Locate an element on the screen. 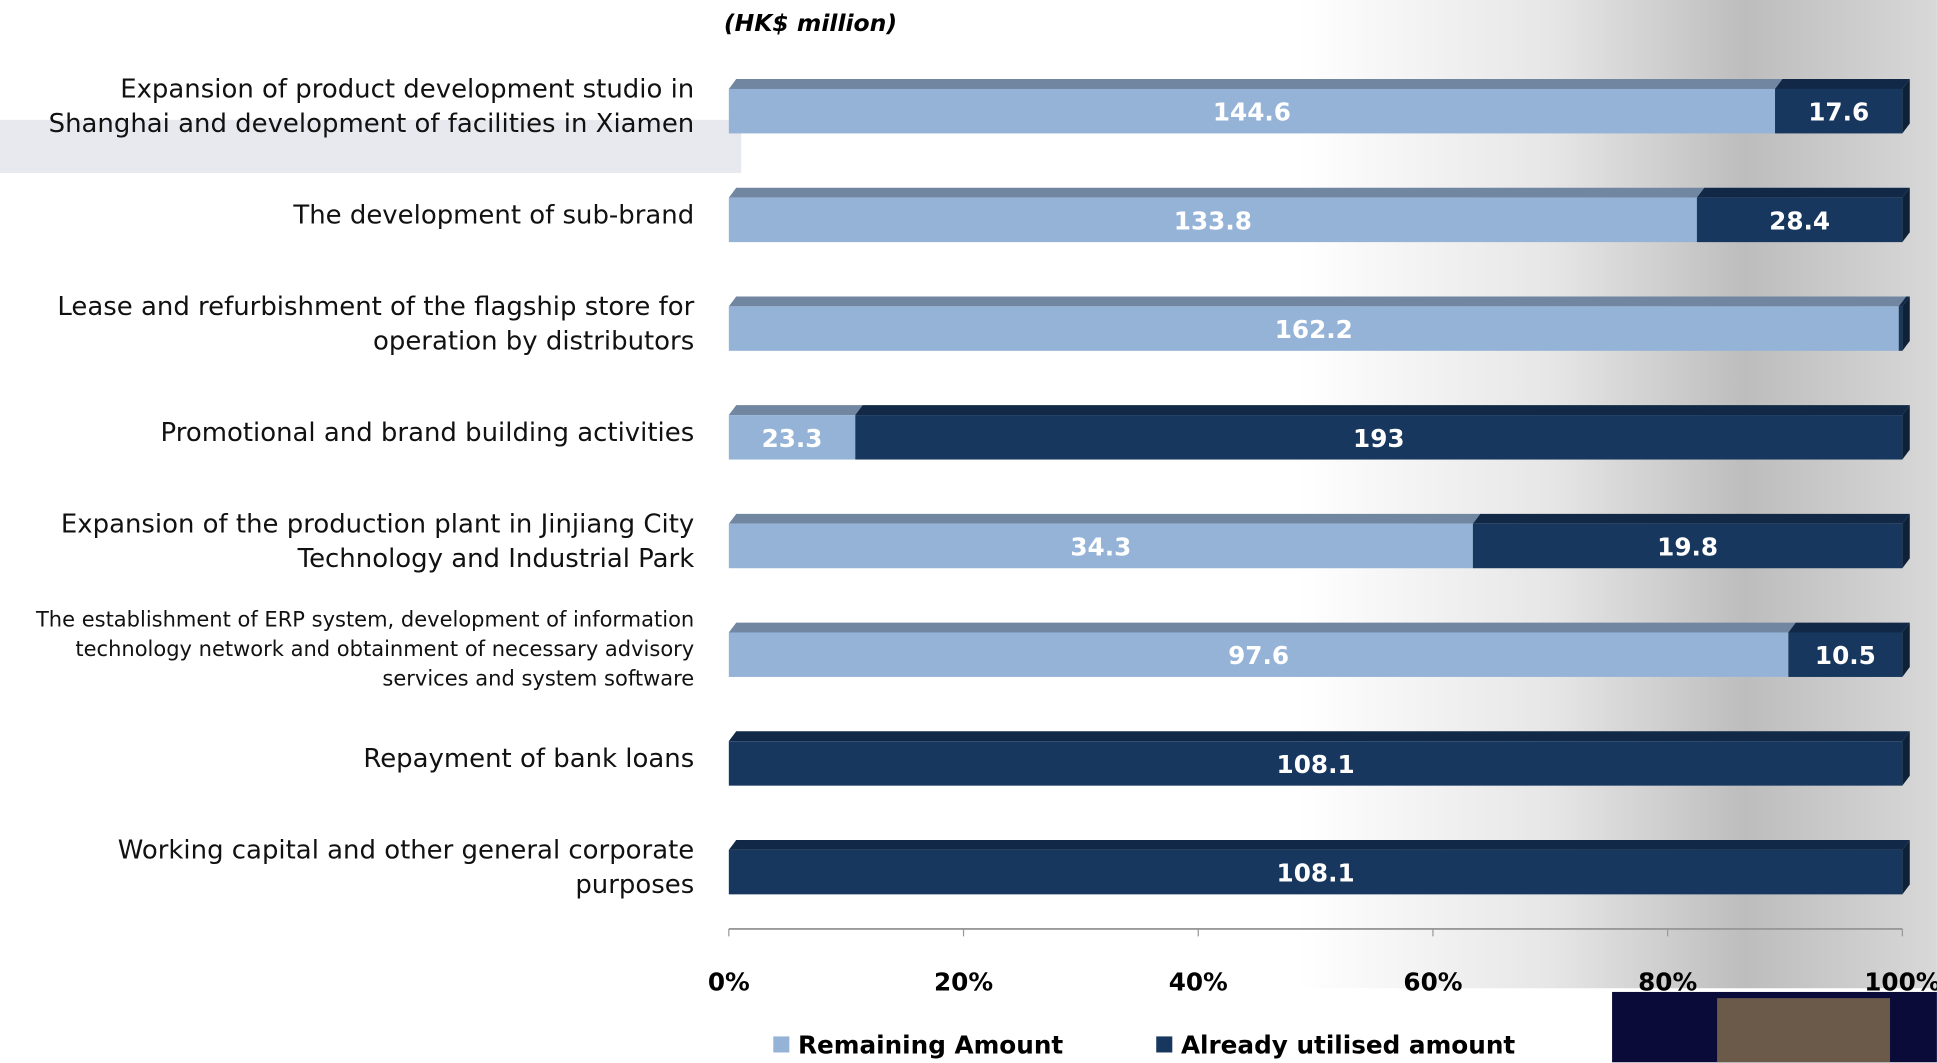 Image resolution: width=1937 pixels, height=1063 pixels. value-label: 144.6 is located at coordinates (1252, 112).